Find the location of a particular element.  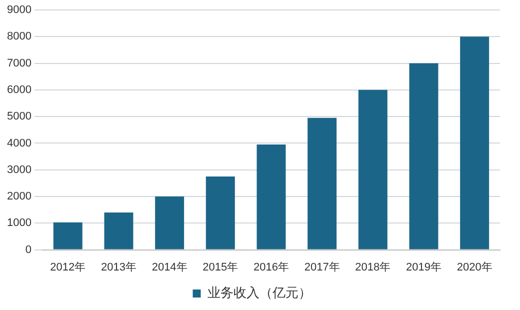

y-tick-label: 3000 is located at coordinates (19, 170).